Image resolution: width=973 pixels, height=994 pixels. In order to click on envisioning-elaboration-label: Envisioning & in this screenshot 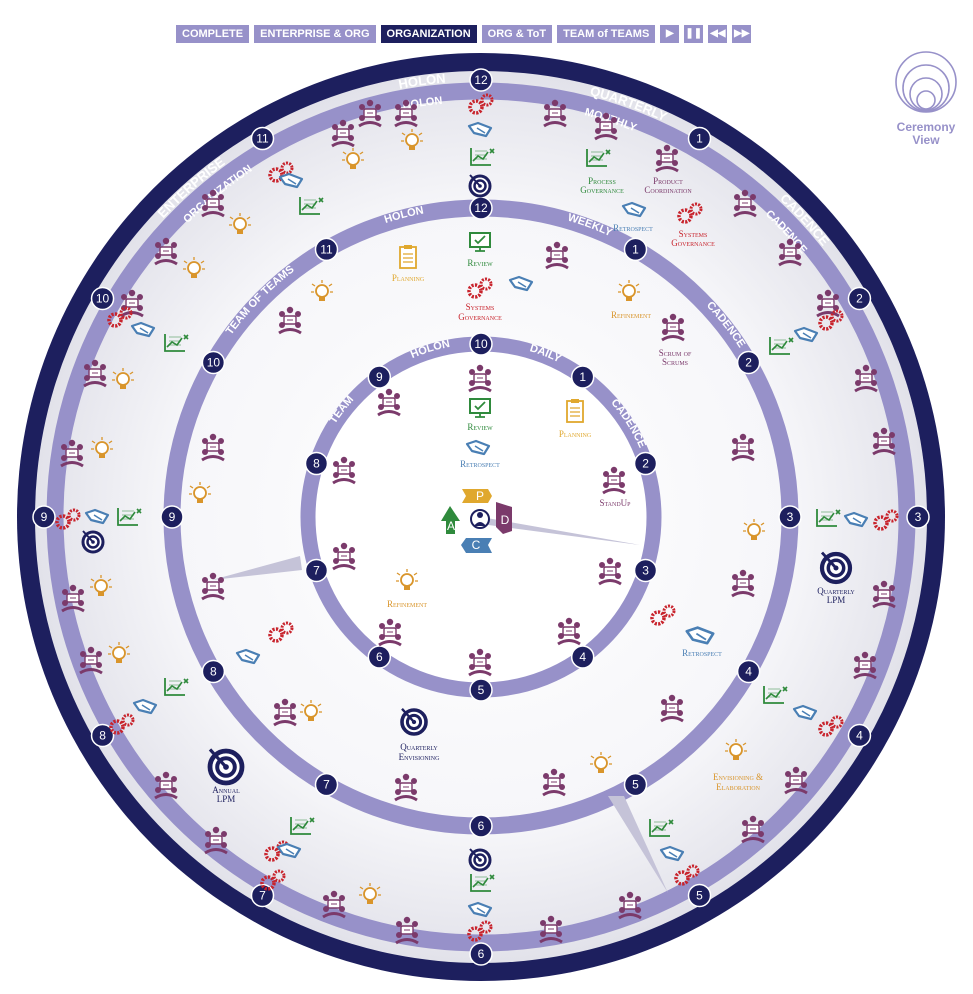, I will do `click(738, 777)`.